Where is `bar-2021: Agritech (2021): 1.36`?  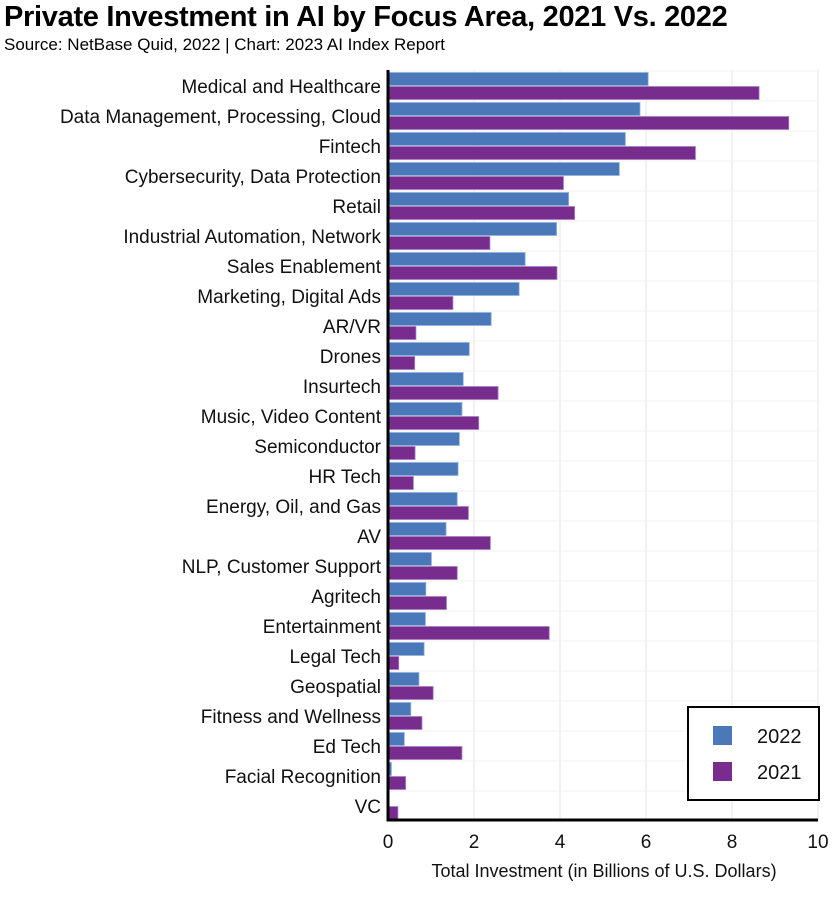
bar-2021: Agritech (2021): 1.36 is located at coordinates (417, 603).